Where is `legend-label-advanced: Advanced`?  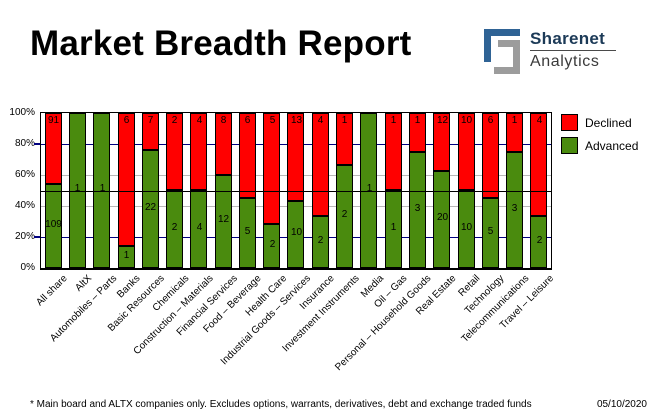
legend-label-advanced: Advanced is located at coordinates (612, 145).